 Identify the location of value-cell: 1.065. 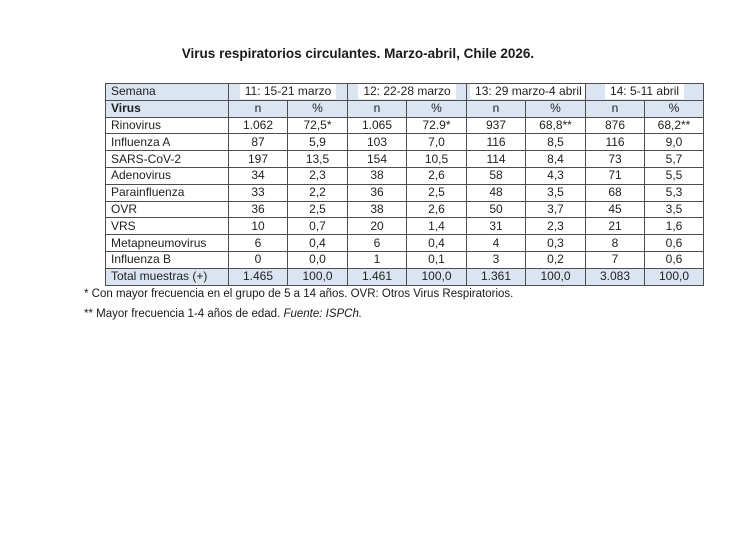
(377, 125).